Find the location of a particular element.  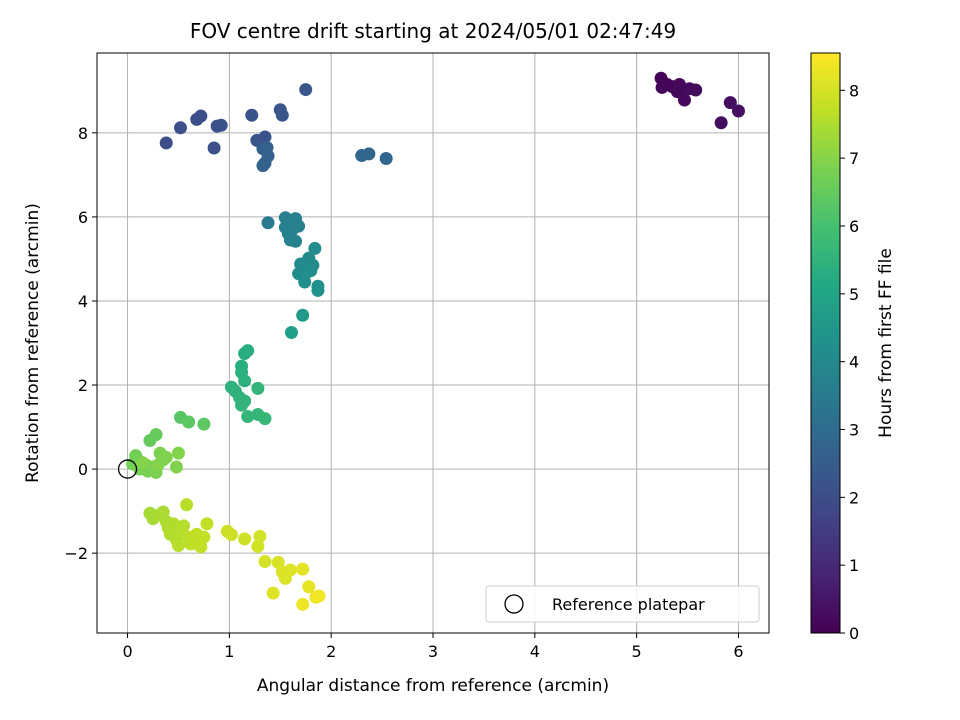

colorbar: 0 1 2 3 4 5 6 7 8 Hours from first FF file is located at coordinates (853, 347).